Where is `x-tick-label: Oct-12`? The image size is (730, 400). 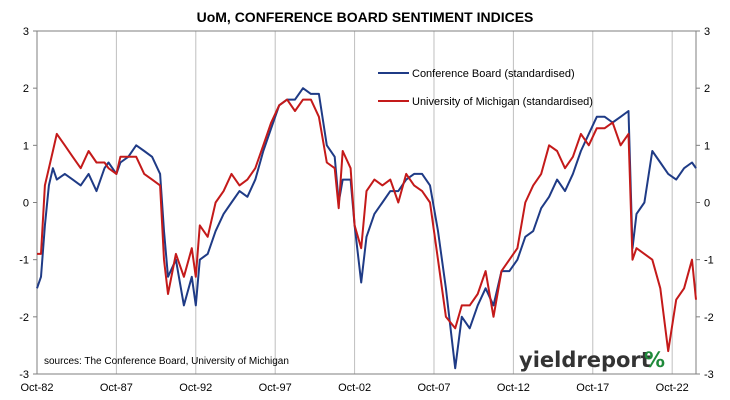
x-tick-label: Oct-12 is located at coordinates (513, 388).